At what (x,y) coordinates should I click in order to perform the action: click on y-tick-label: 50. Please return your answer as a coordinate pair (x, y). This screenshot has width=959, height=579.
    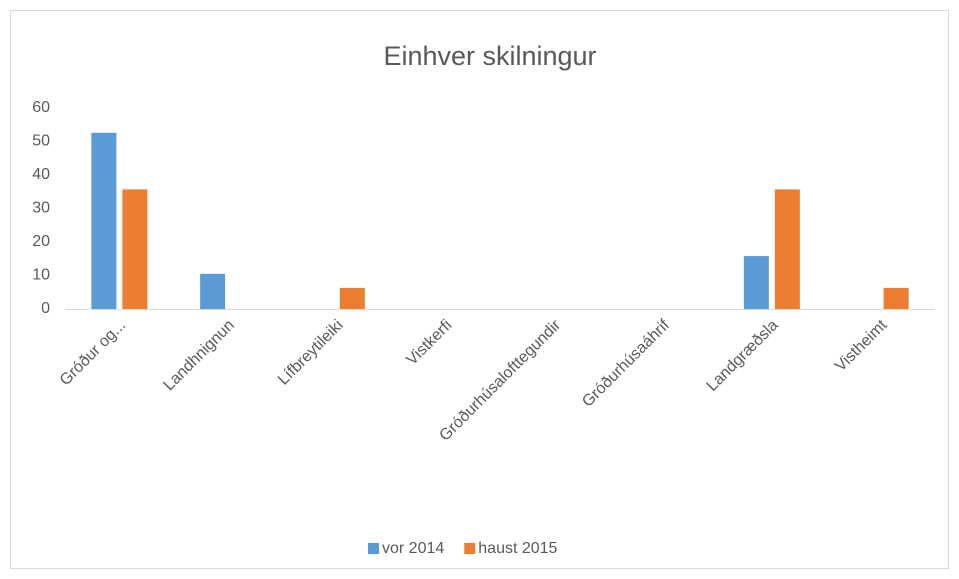
    Looking at the image, I should click on (41, 141).